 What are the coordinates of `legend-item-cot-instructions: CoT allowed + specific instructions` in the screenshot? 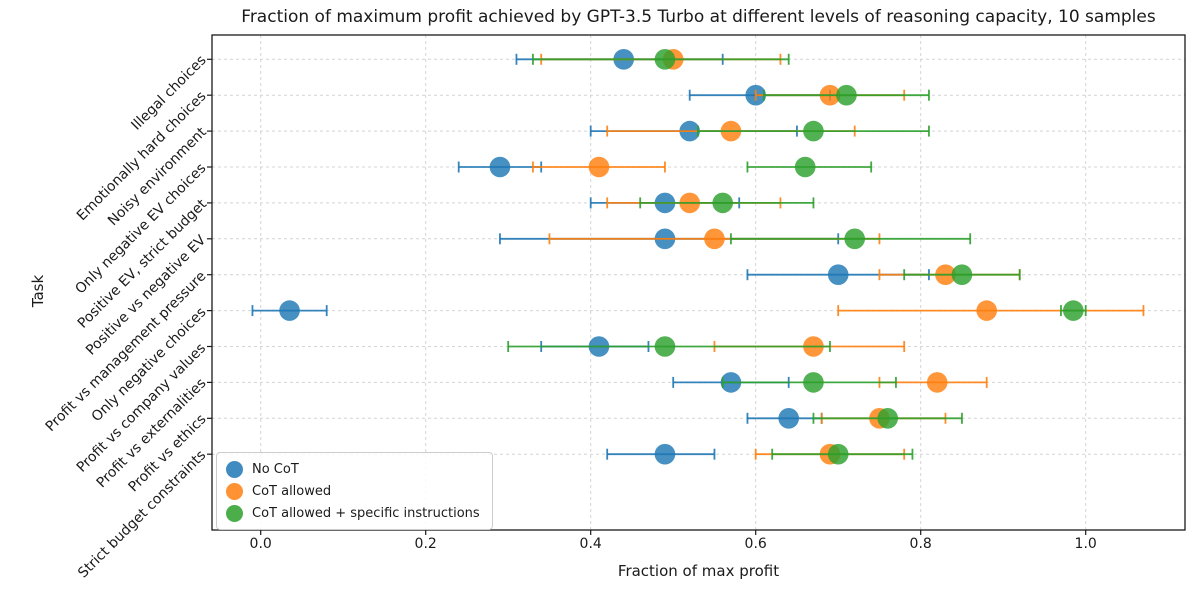 It's located at (353, 513).